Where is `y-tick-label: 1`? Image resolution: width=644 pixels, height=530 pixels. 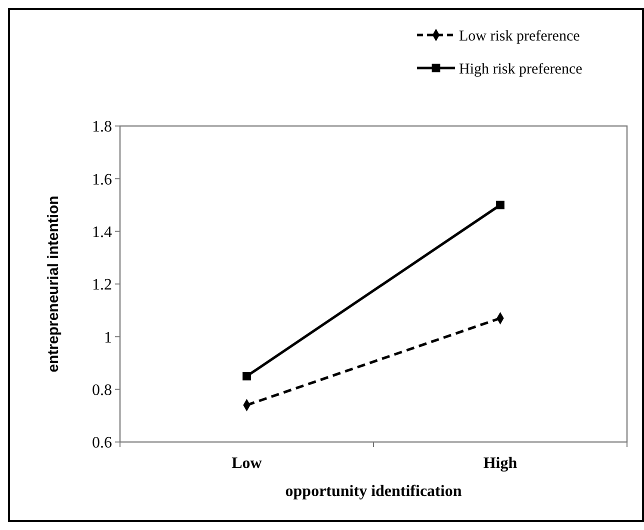 y-tick-label: 1 is located at coordinates (108, 337).